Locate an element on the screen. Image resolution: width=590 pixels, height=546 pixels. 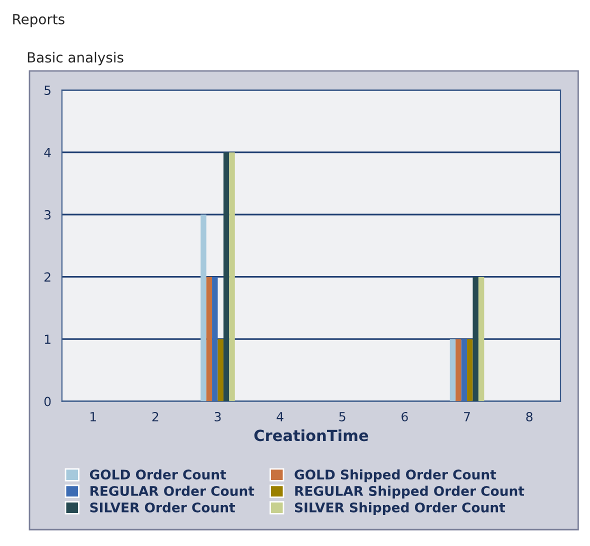
legend-label: SILVER Order Count is located at coordinates (163, 507).